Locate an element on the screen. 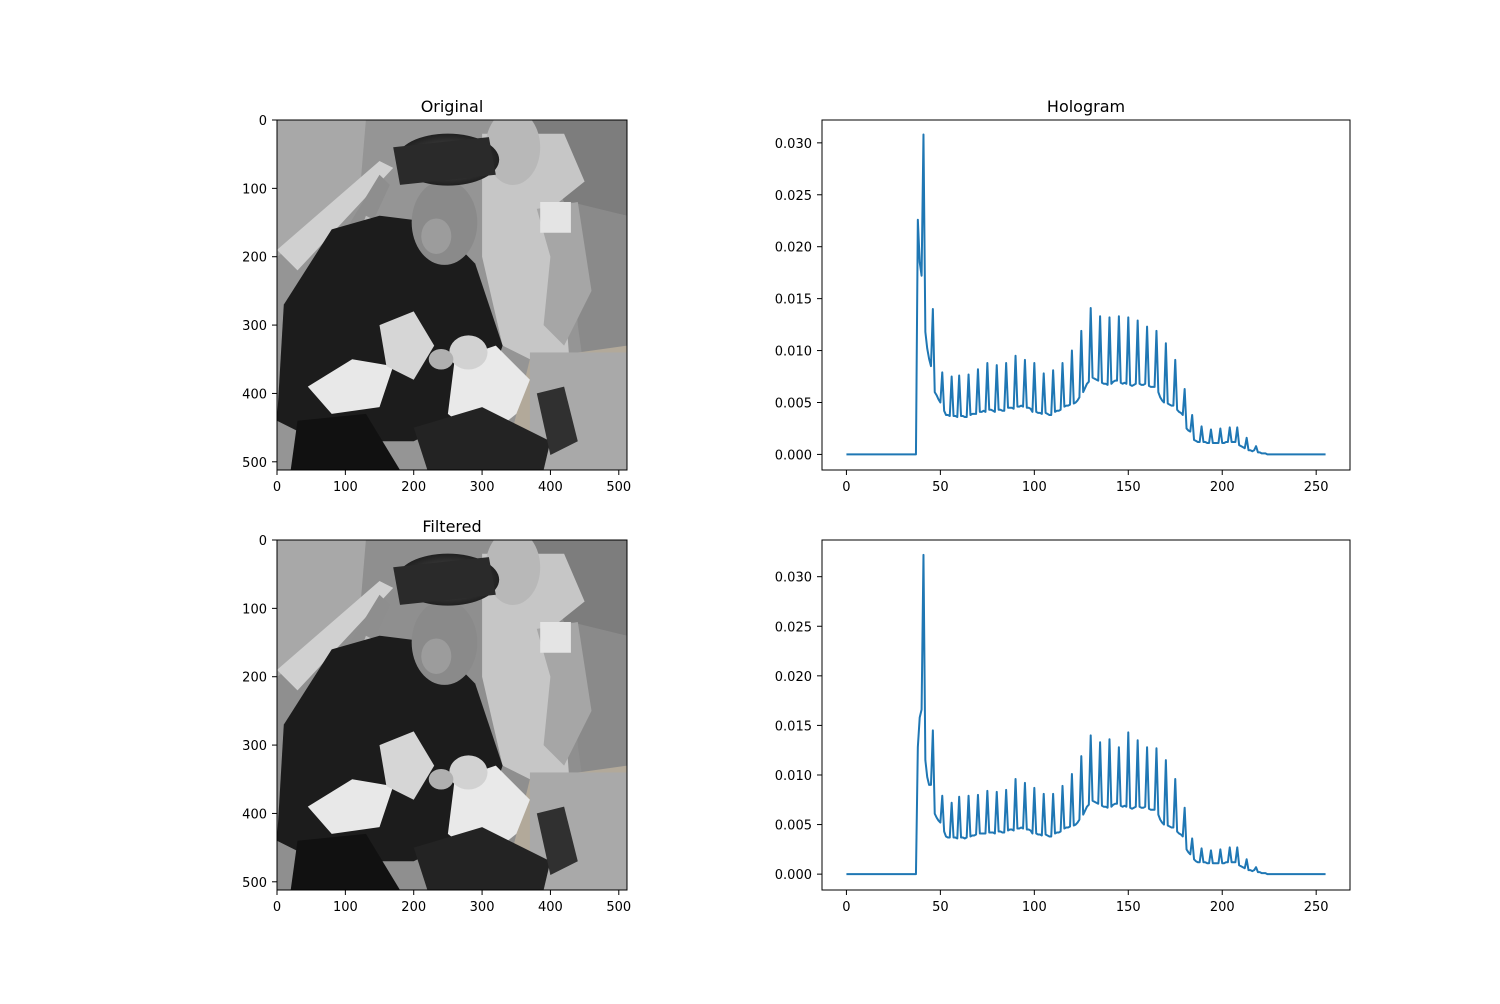 The image size is (1500, 1004). original-image-panel is located at coordinates (452, 295).